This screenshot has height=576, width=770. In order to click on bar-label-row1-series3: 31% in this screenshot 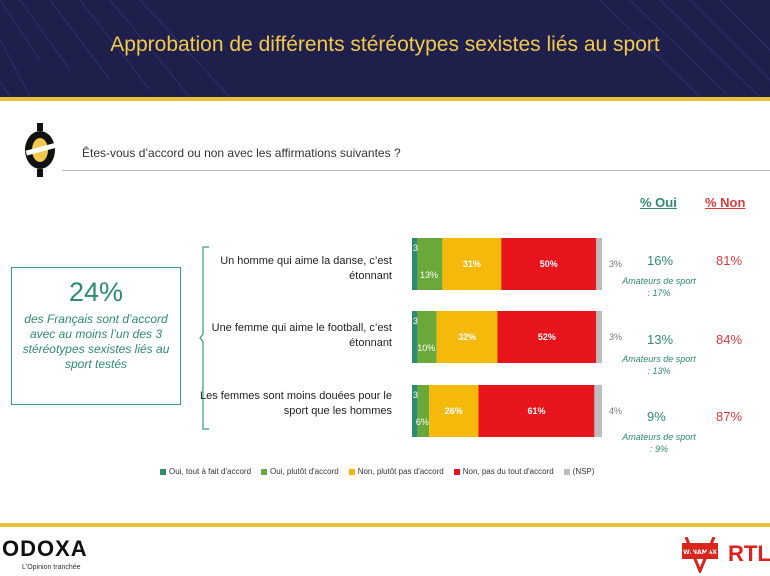, I will do `click(472, 264)`.